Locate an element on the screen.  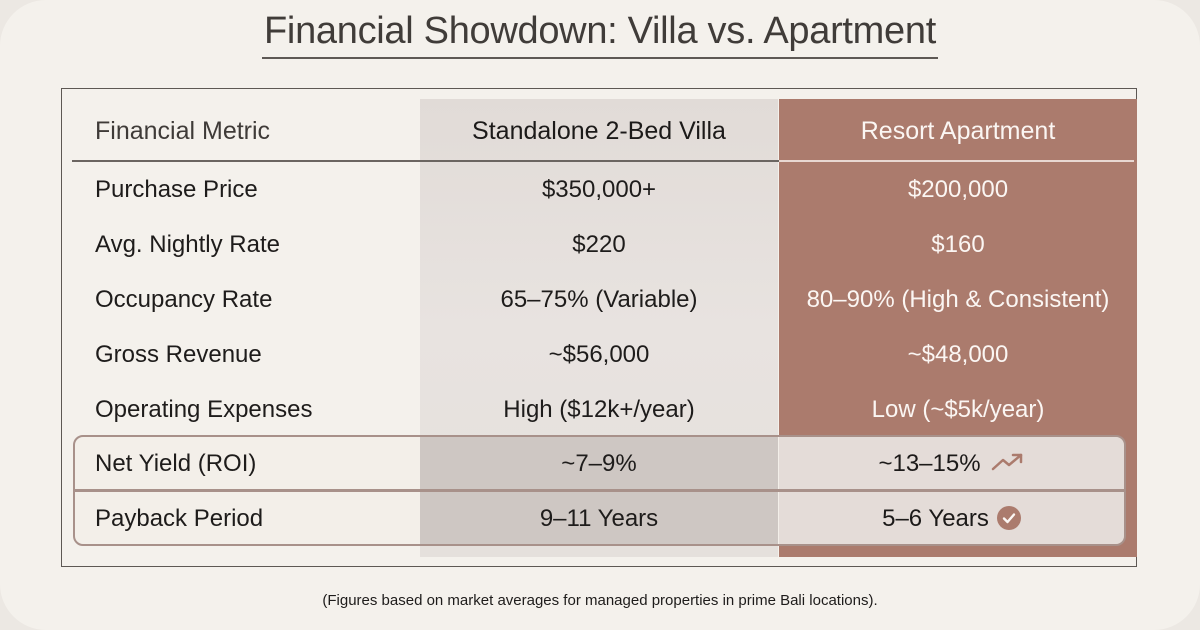
row-apartment-value: $200,000 is located at coordinates (958, 189).